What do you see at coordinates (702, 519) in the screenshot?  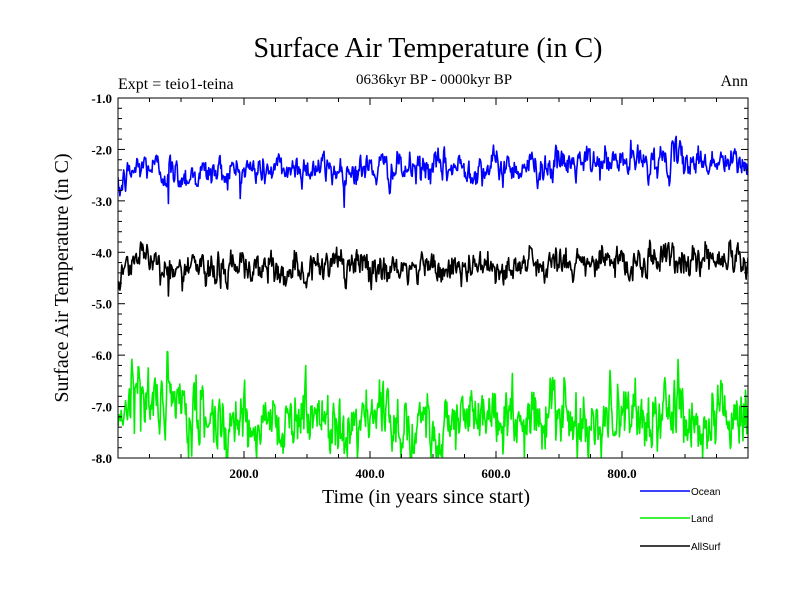 I see `legend-label-land: Land` at bounding box center [702, 519].